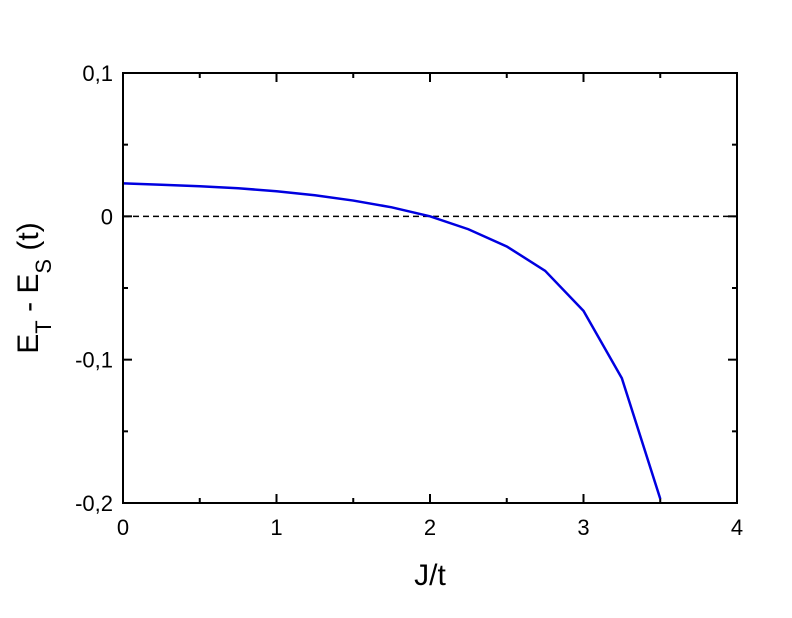  I want to click on x-tick-label: 2, so click(430, 527).